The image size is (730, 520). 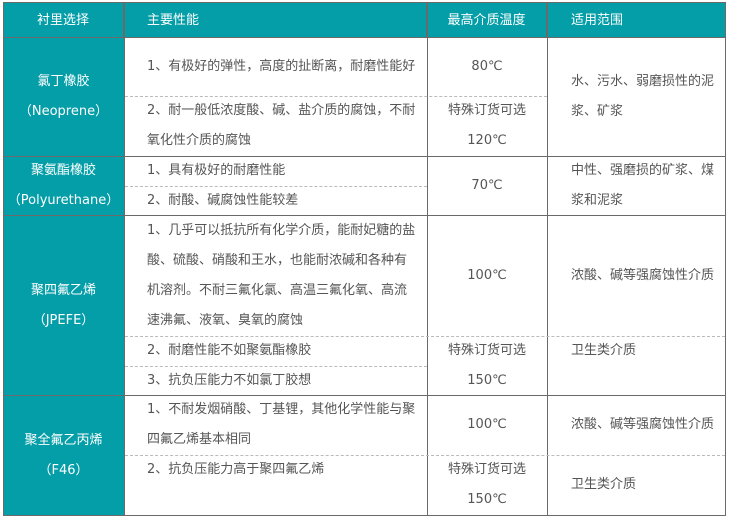 I want to click on lining-f46: 聚全氟乙丙烯 （F46）, so click(x=63, y=455).